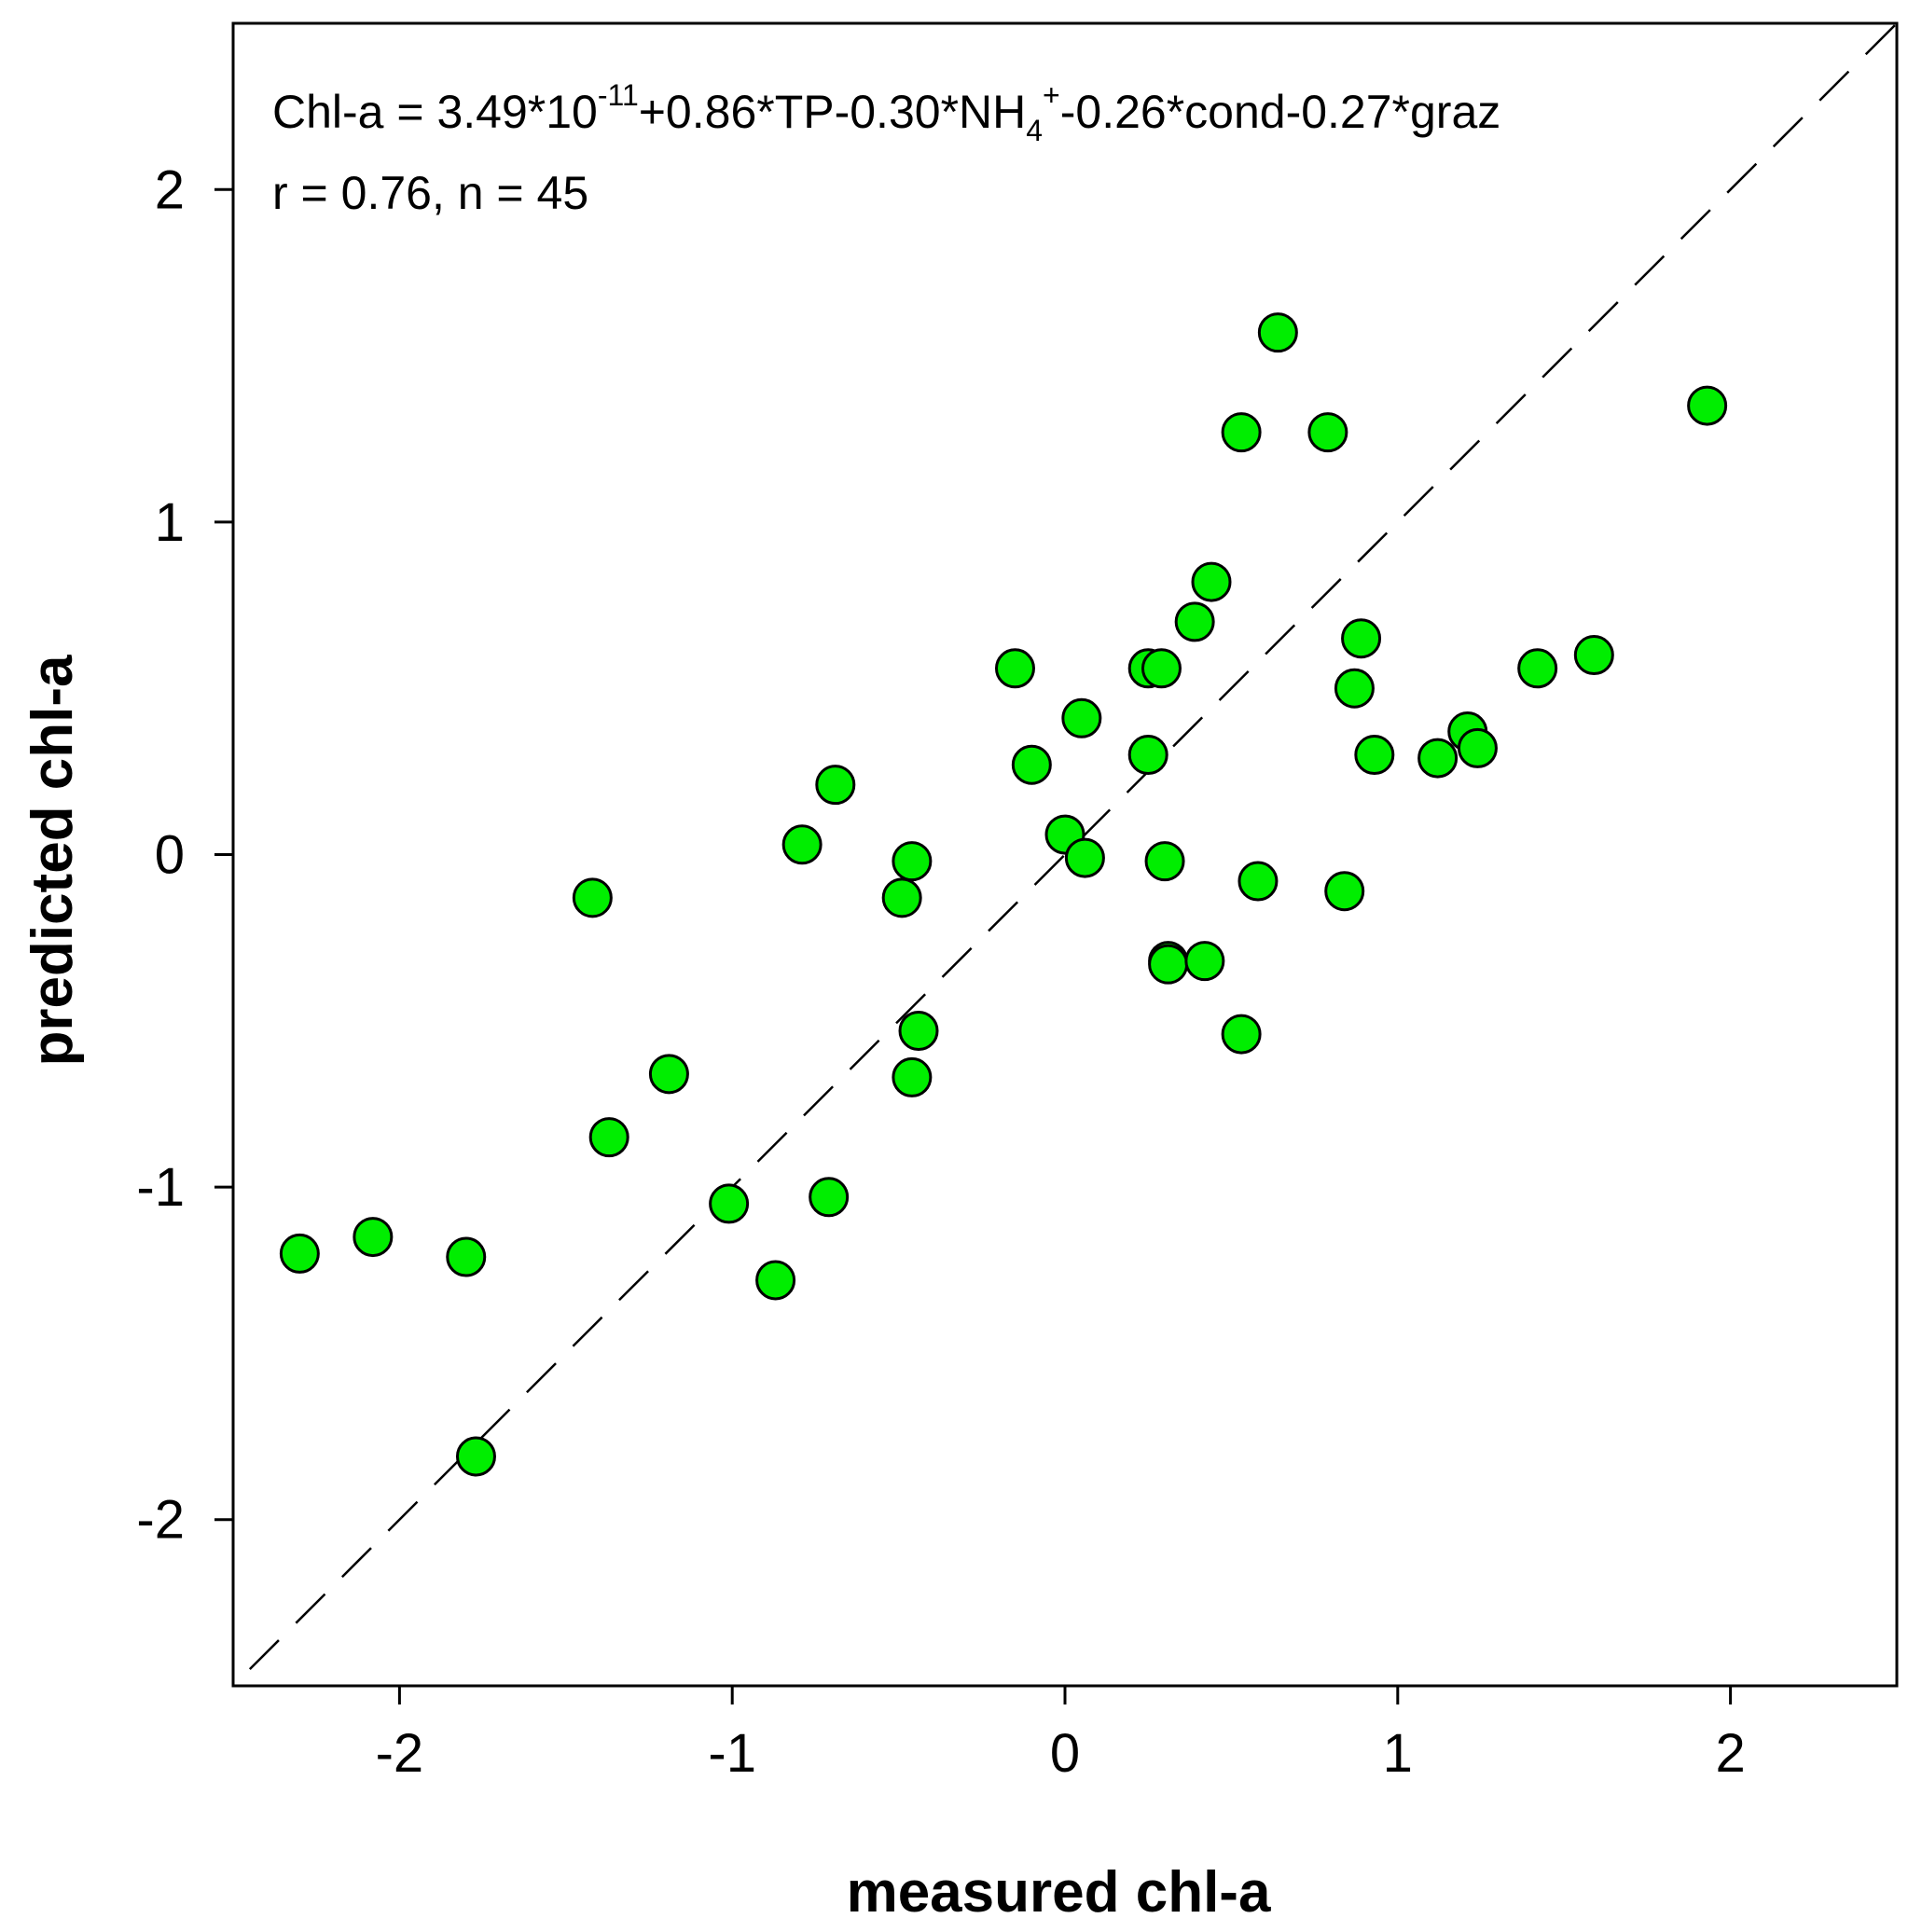 The height and width of the screenshot is (1932, 1922). Describe the element at coordinates (170, 522) in the screenshot. I see `y-tick-label: 1` at that location.